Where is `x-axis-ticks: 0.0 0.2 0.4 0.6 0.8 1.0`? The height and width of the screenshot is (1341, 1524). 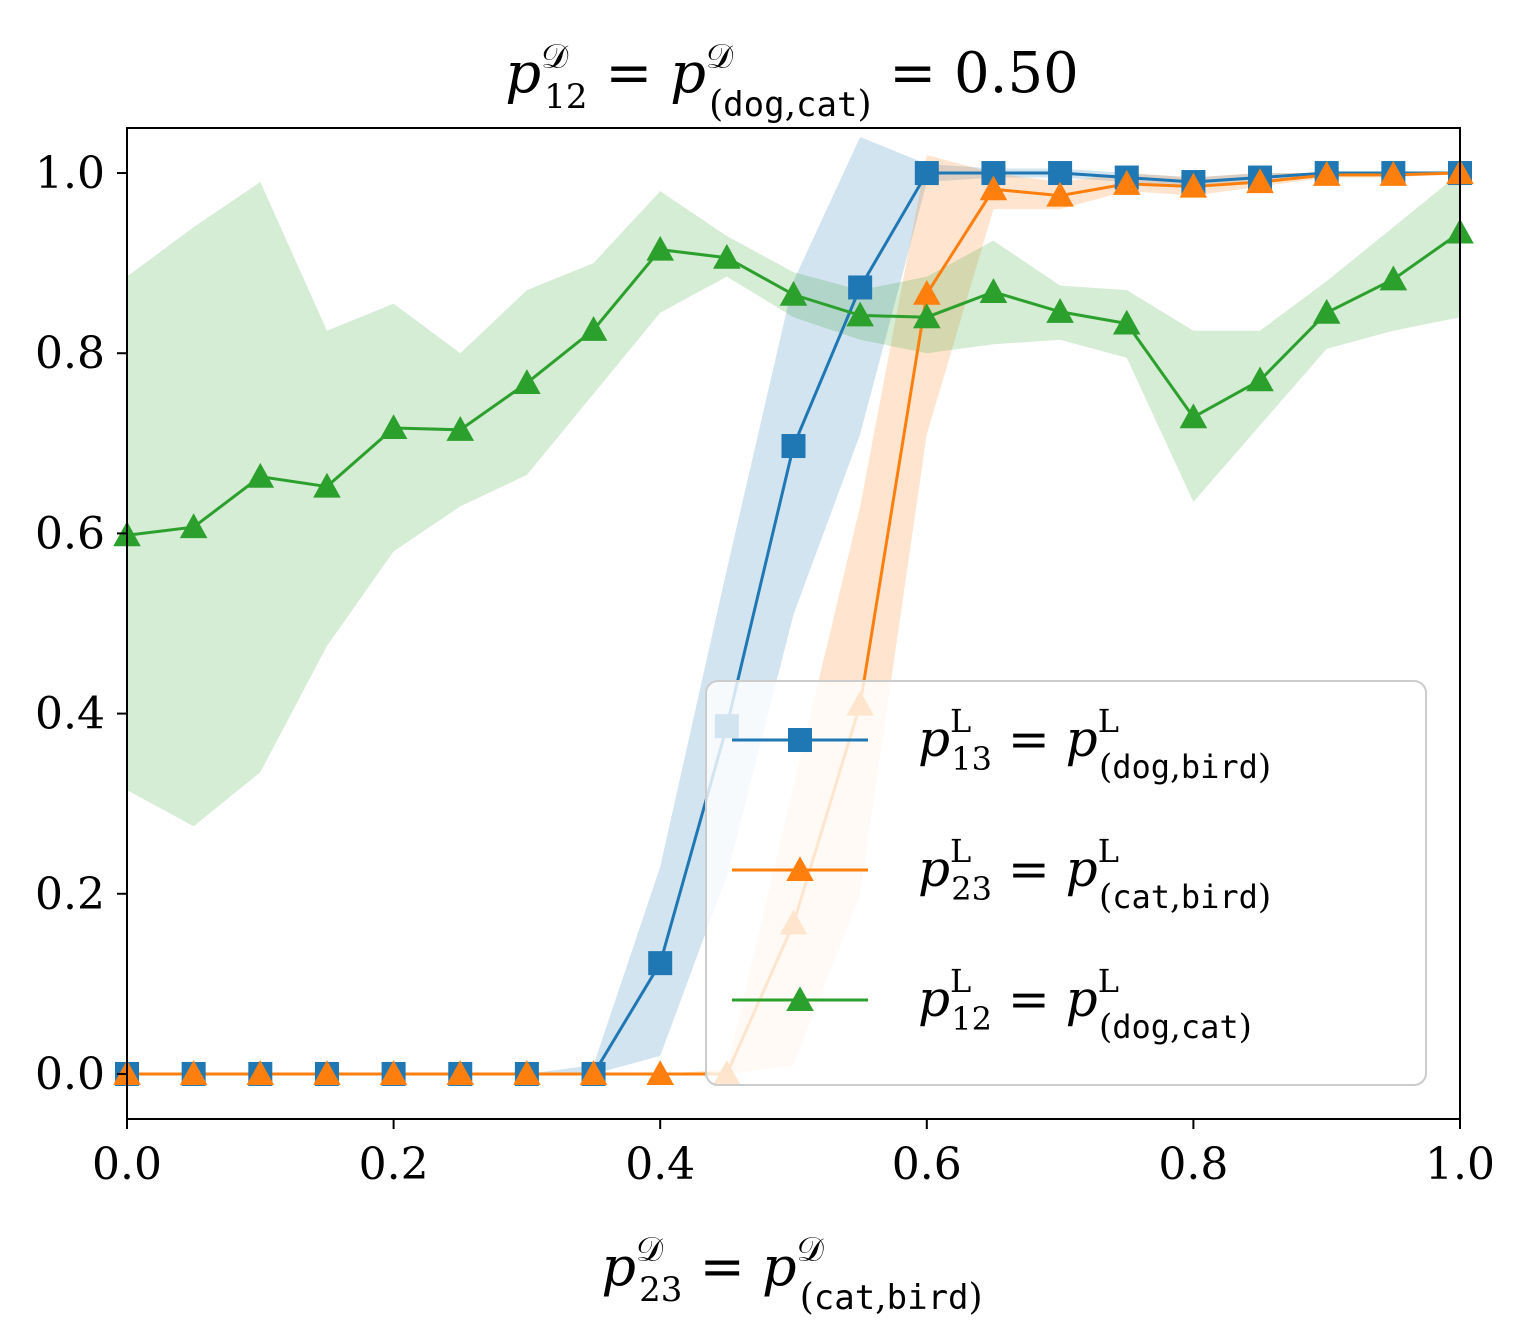 x-axis-ticks: 0.0 0.2 0.4 0.6 0.8 1.0 is located at coordinates (793, 1154).